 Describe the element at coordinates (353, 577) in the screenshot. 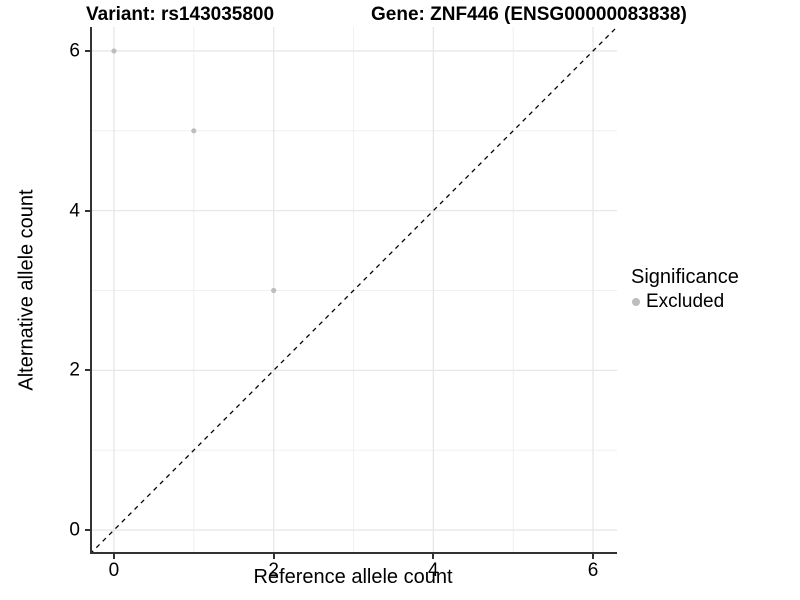

I see `x-axis-label: Reference allele count` at that location.